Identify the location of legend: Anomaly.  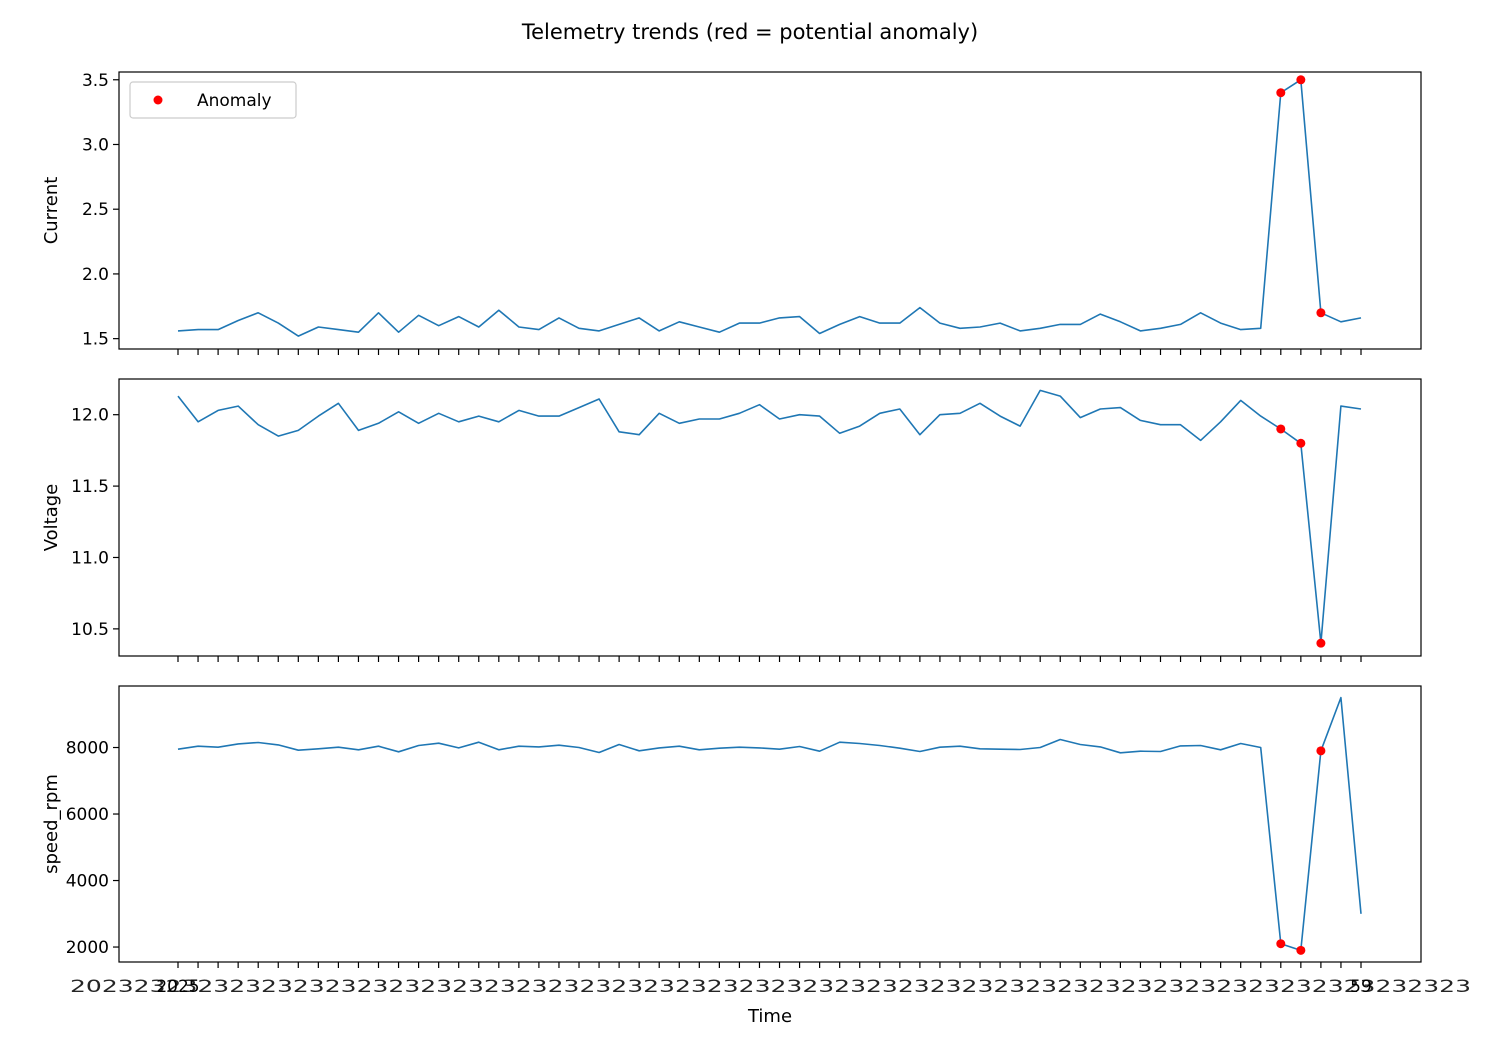
(213, 100).